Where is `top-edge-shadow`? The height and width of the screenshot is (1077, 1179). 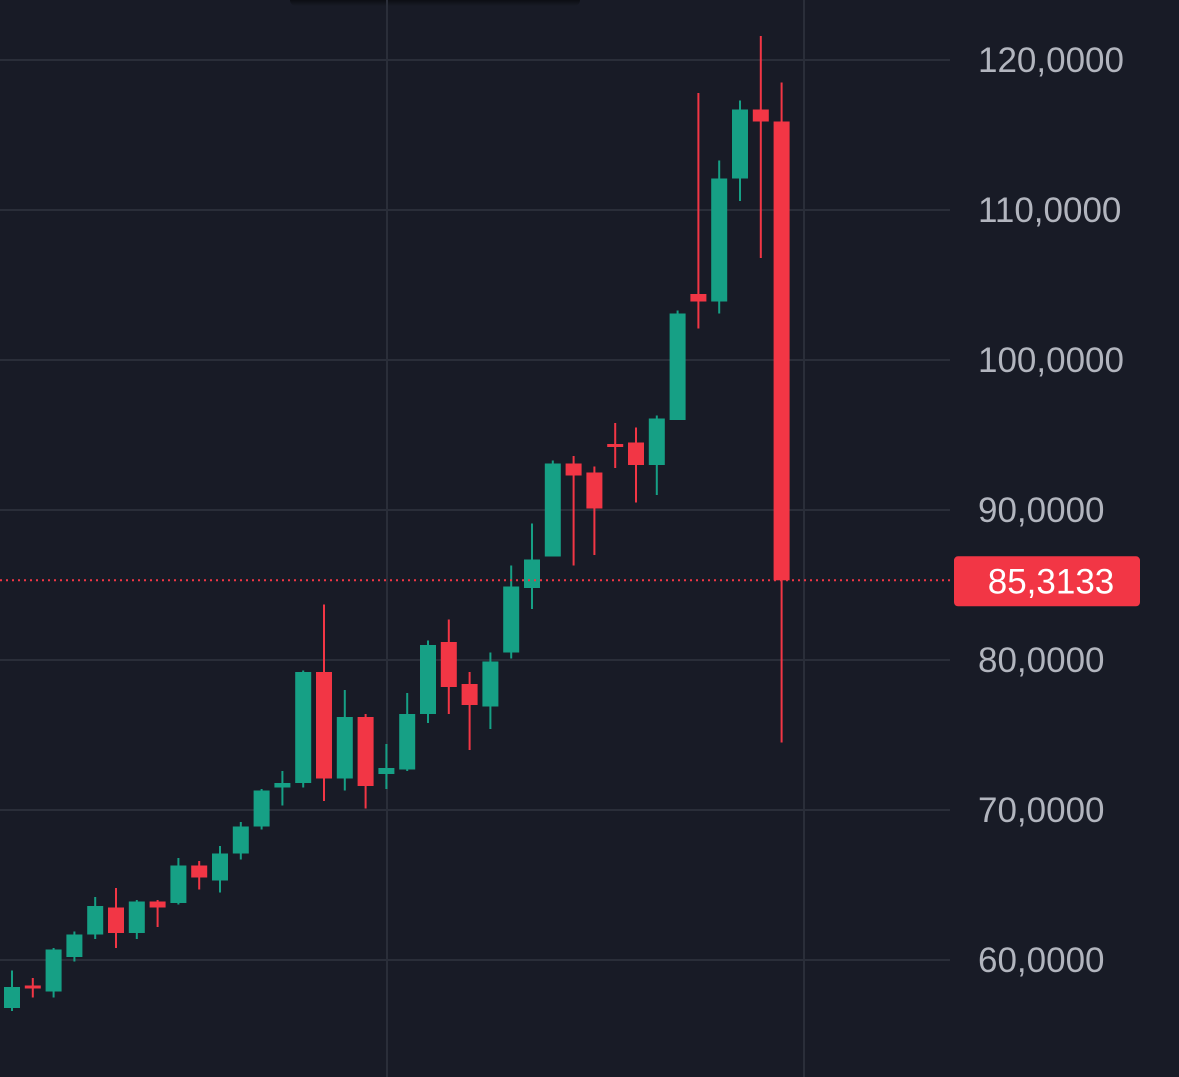
top-edge-shadow is located at coordinates (435, 3).